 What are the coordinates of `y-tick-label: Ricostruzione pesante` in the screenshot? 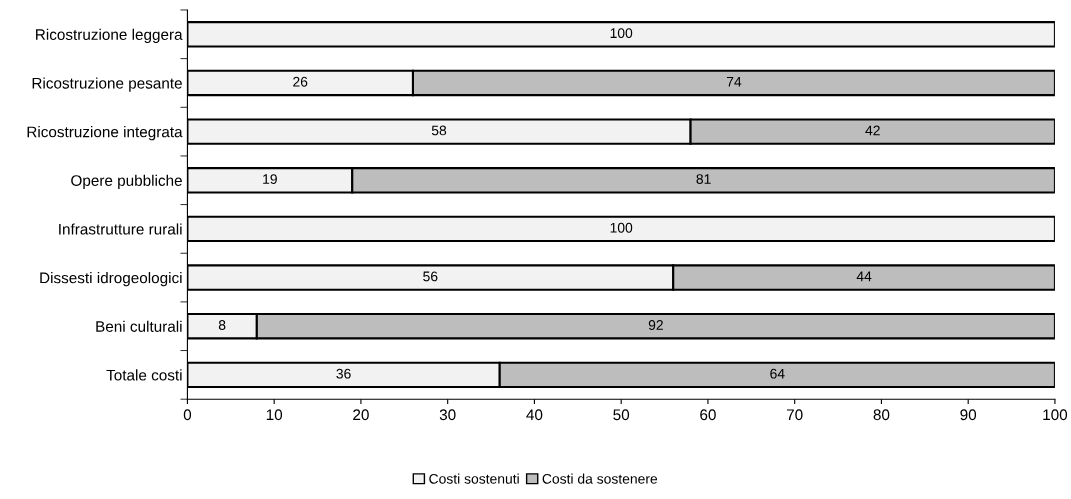 It's located at (107, 84).